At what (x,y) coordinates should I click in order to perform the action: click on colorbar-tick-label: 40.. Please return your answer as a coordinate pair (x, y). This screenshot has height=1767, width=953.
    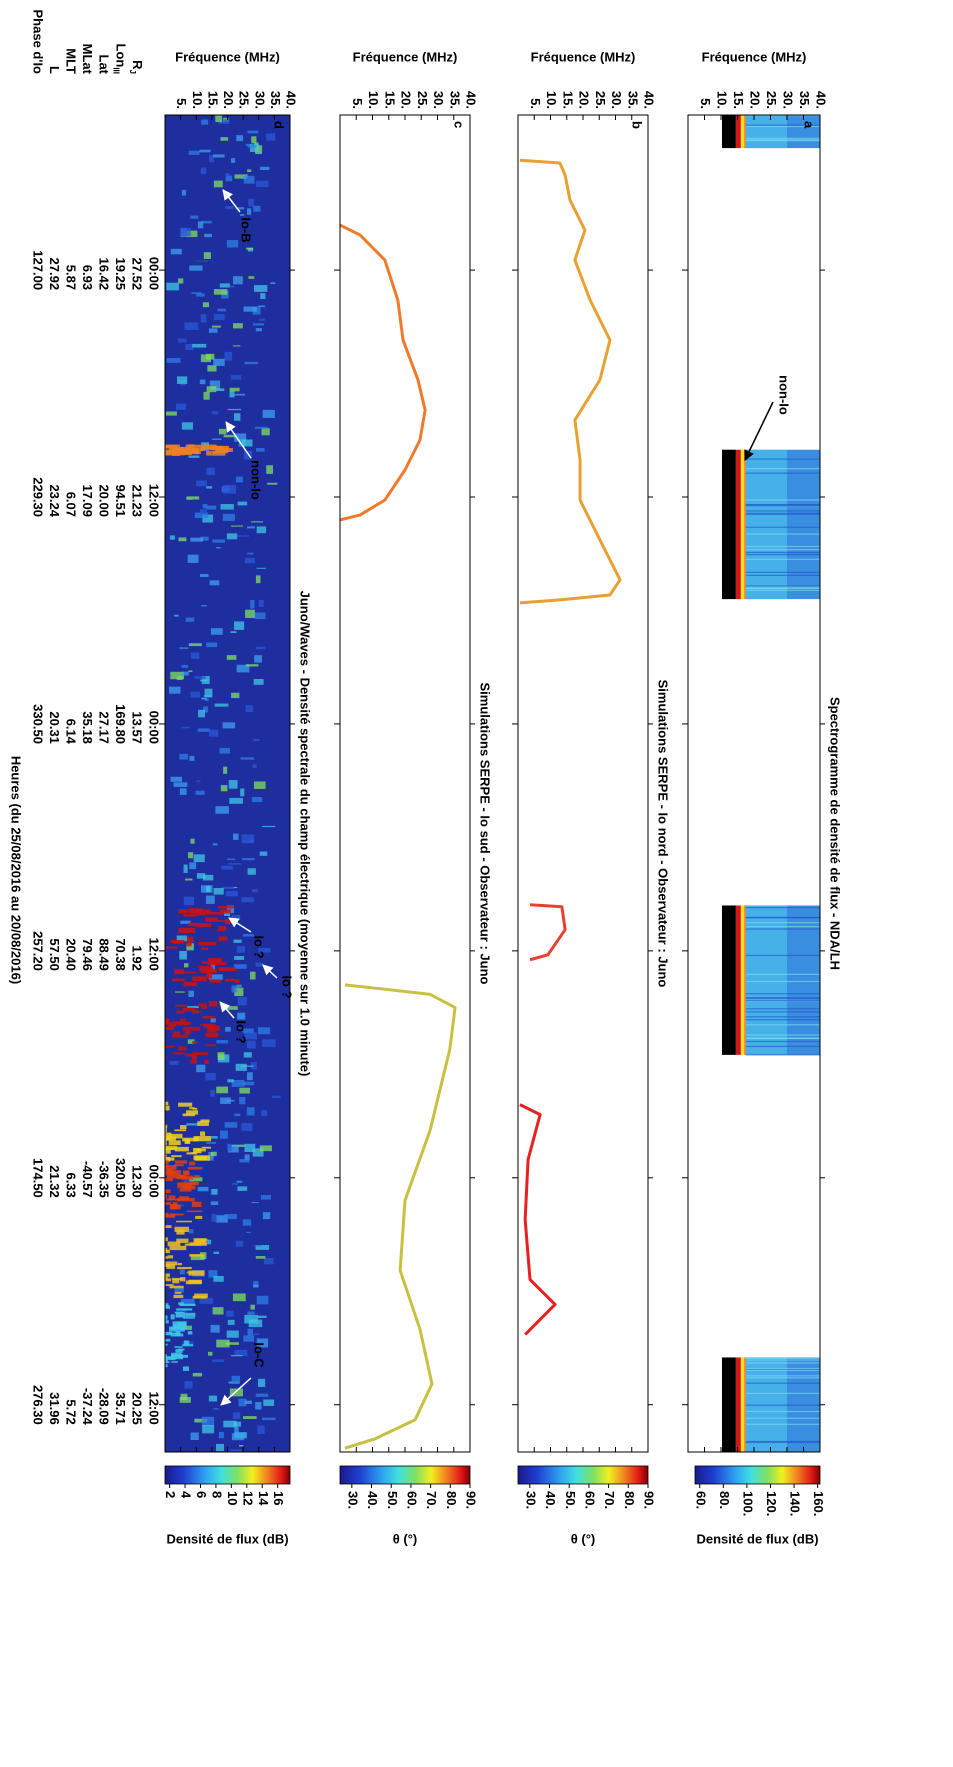
    Looking at the image, I should click on (550, 1500).